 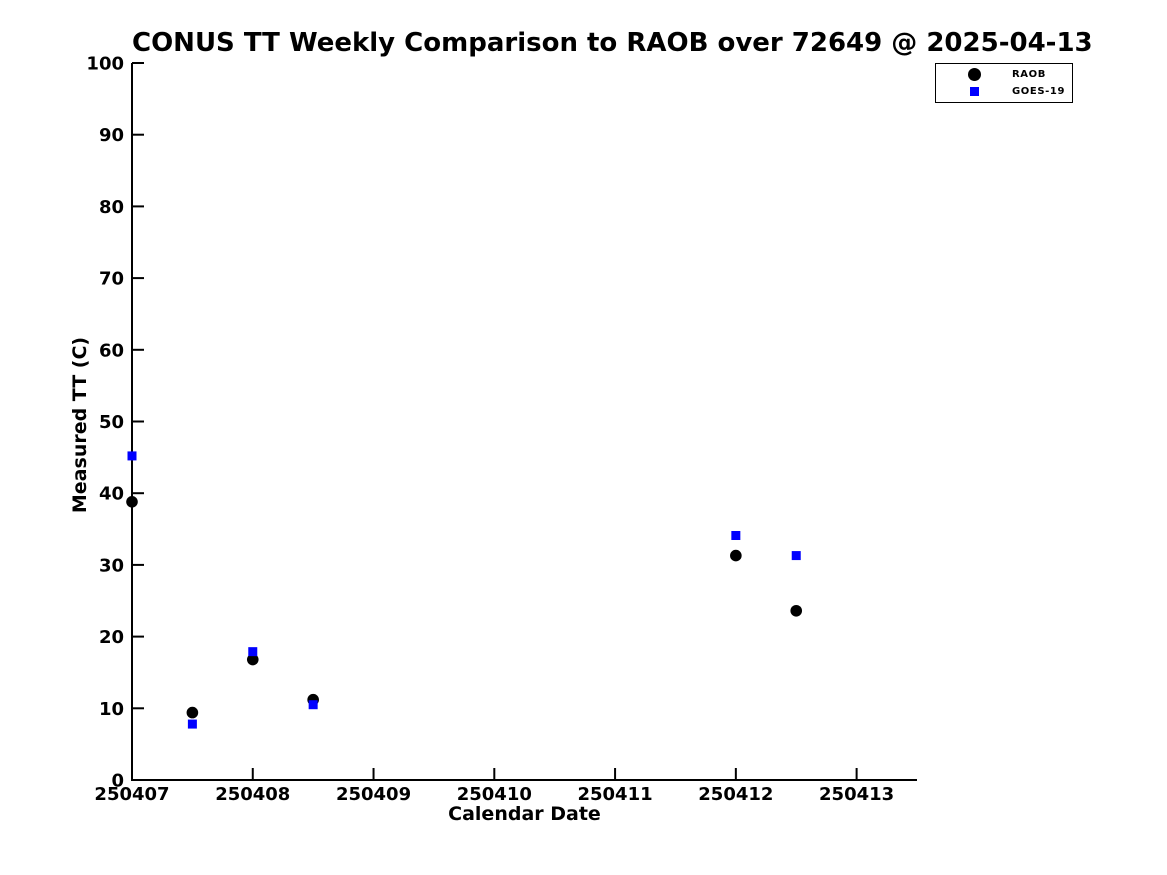 What do you see at coordinates (1039, 92) in the screenshot?
I see `legend-label-goes-19: GOES-19` at bounding box center [1039, 92].